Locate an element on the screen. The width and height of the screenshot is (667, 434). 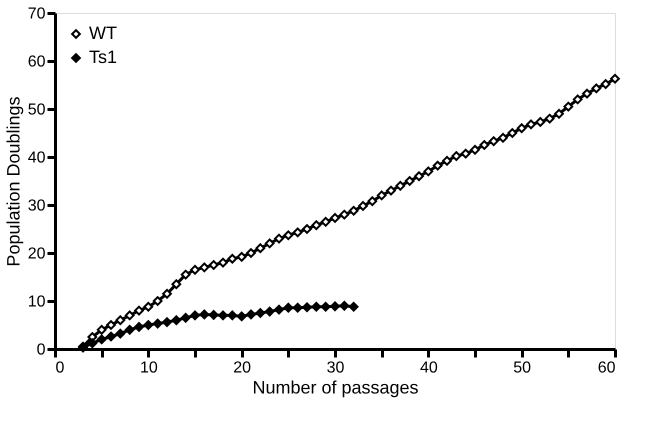
y-tick-label: 20 is located at coordinates (37, 254).